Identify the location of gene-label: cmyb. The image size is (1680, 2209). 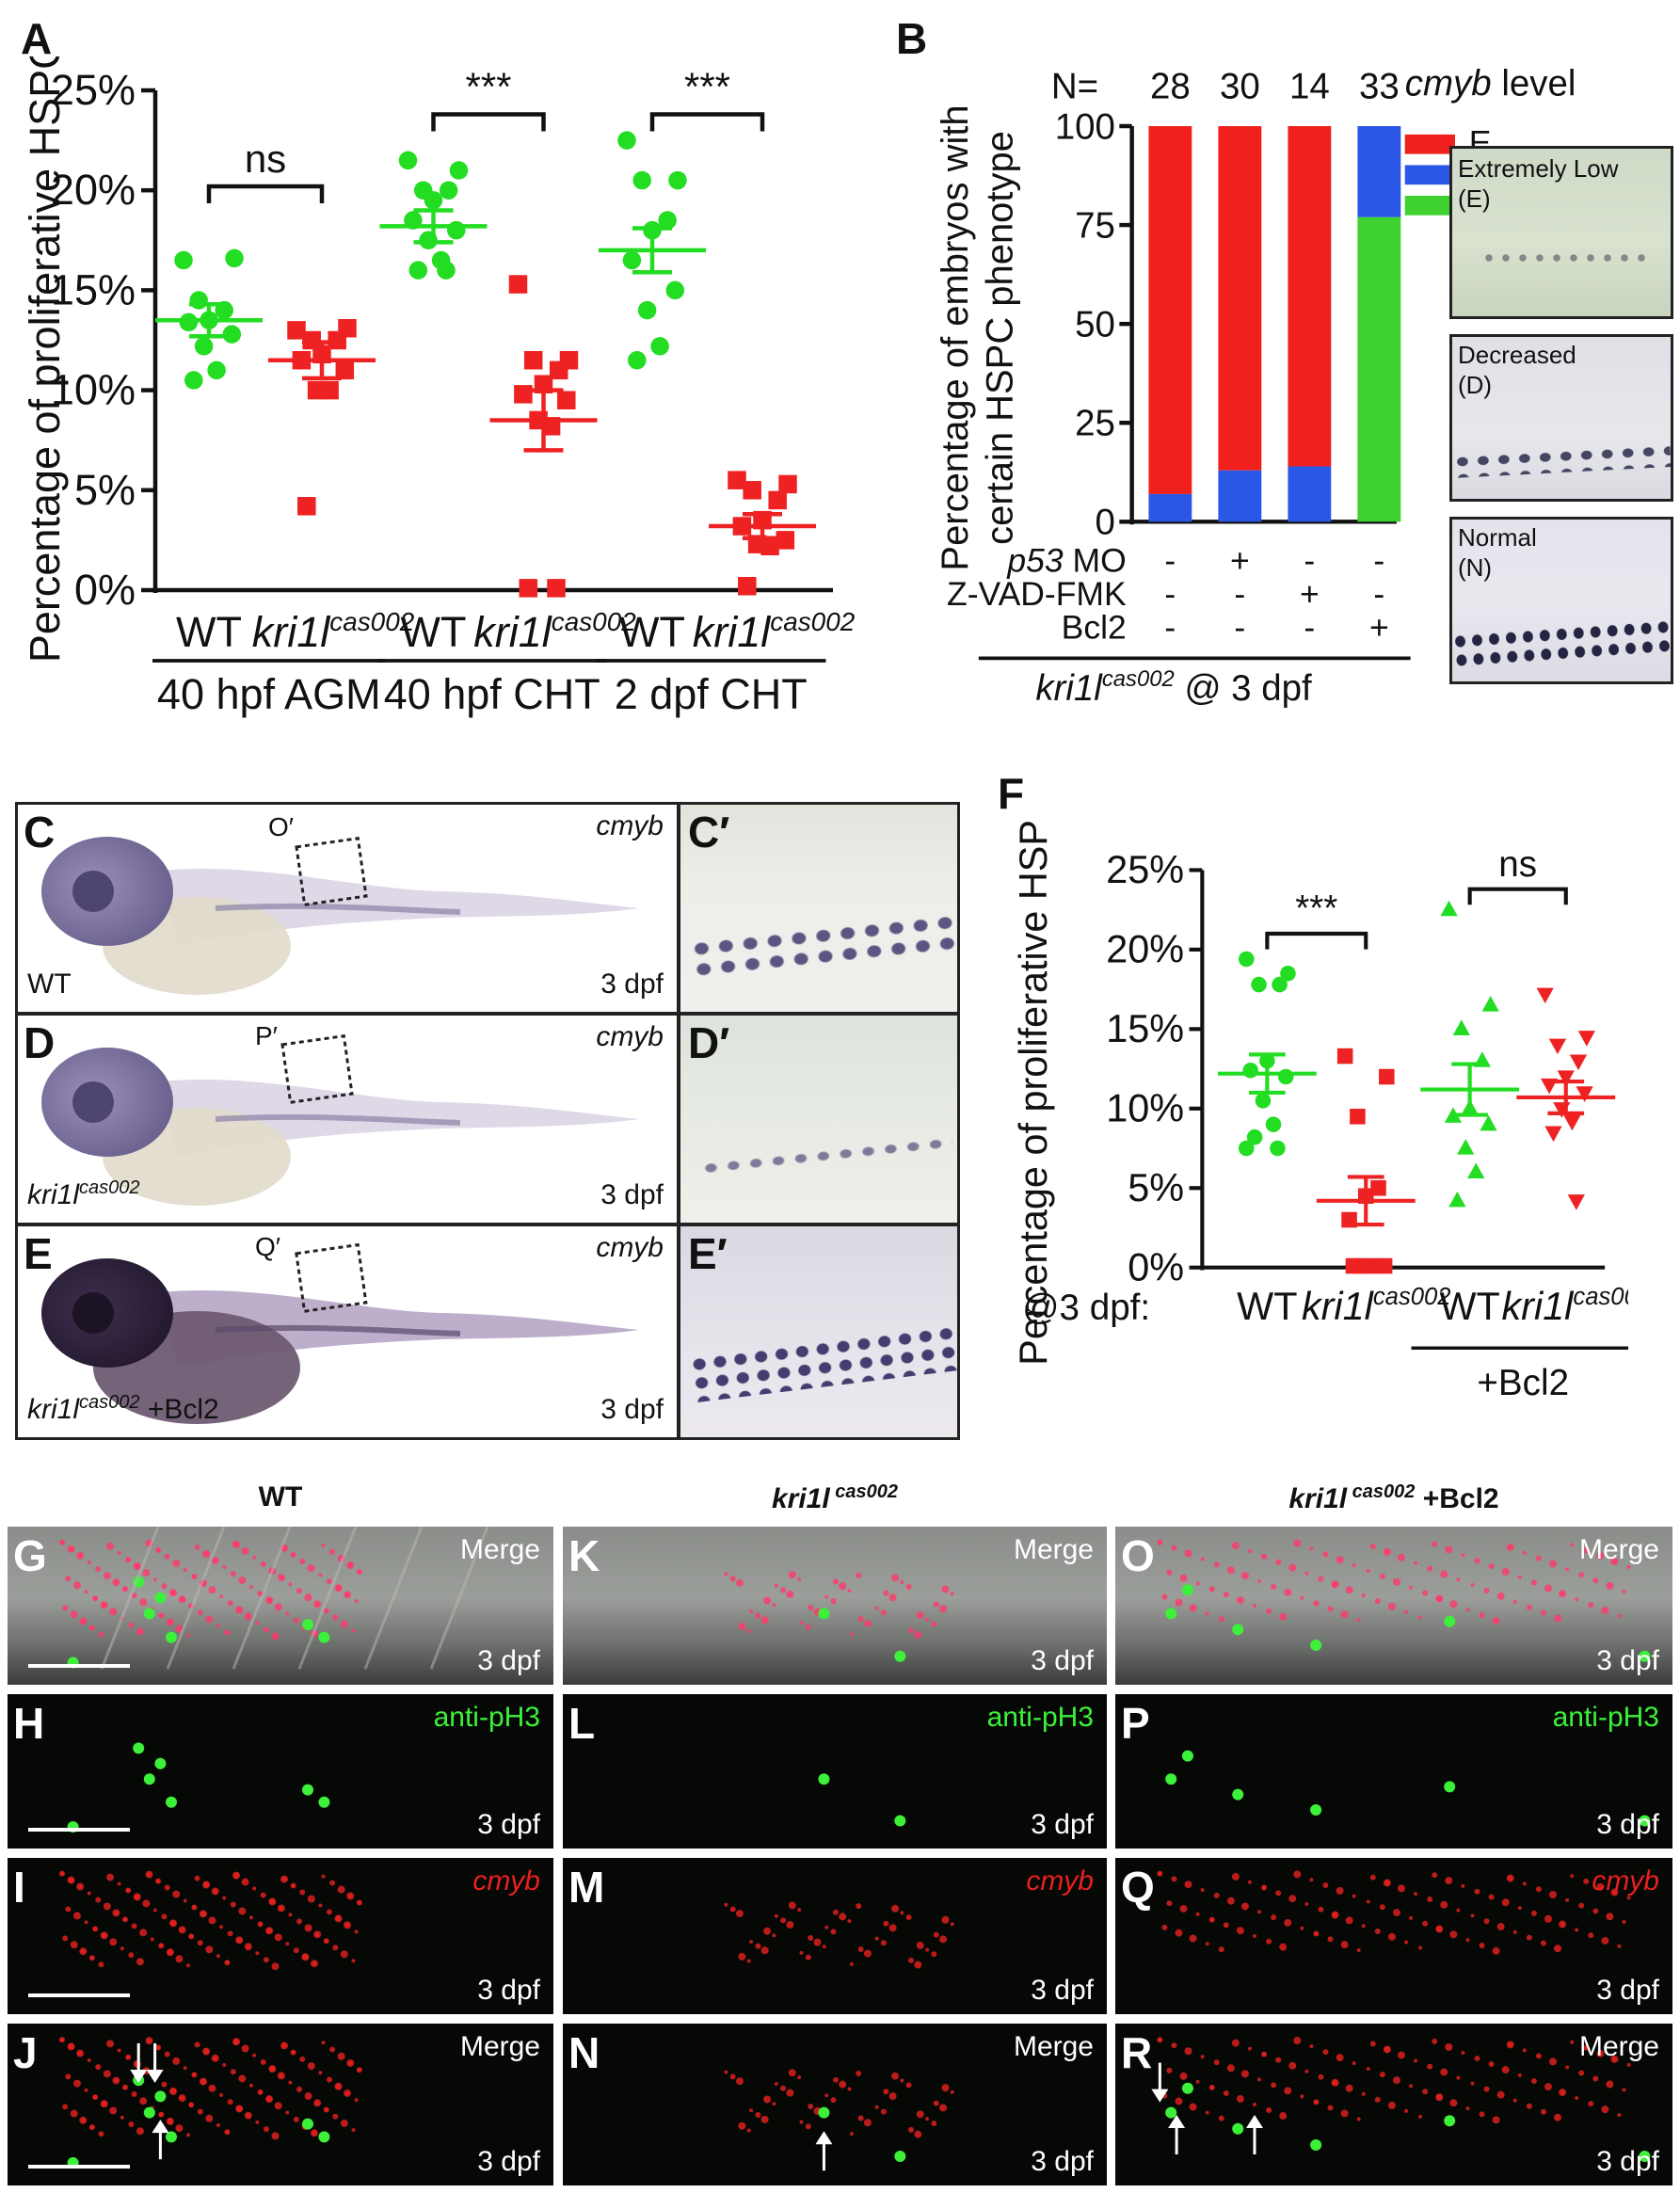
(630, 1036).